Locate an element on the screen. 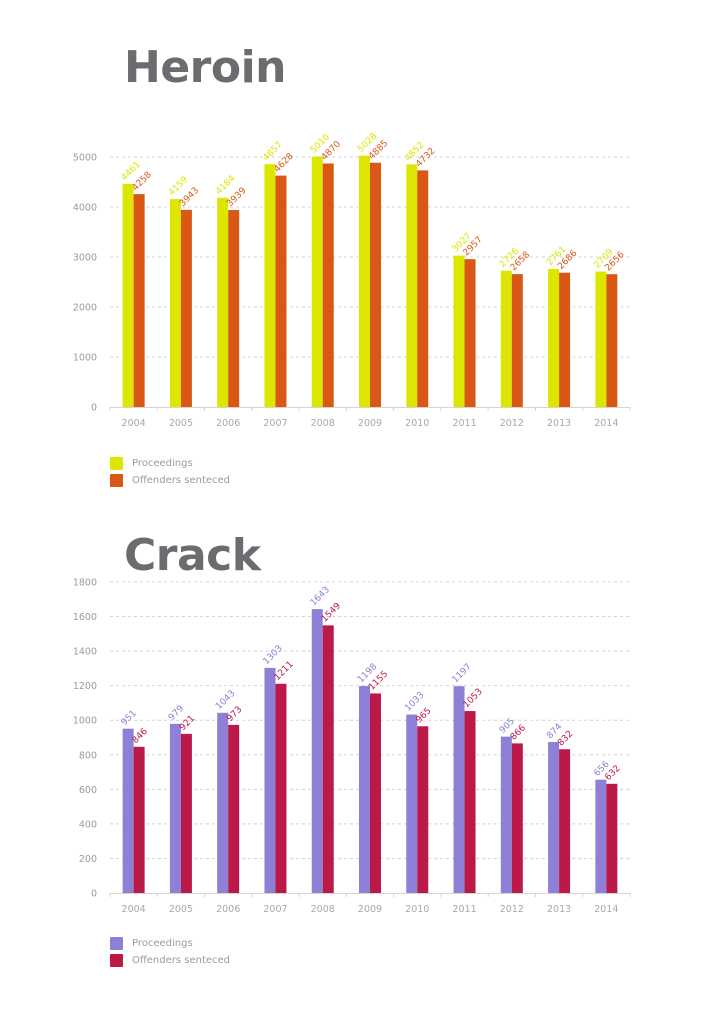  data-label: 1643 is located at coordinates (320, 596).